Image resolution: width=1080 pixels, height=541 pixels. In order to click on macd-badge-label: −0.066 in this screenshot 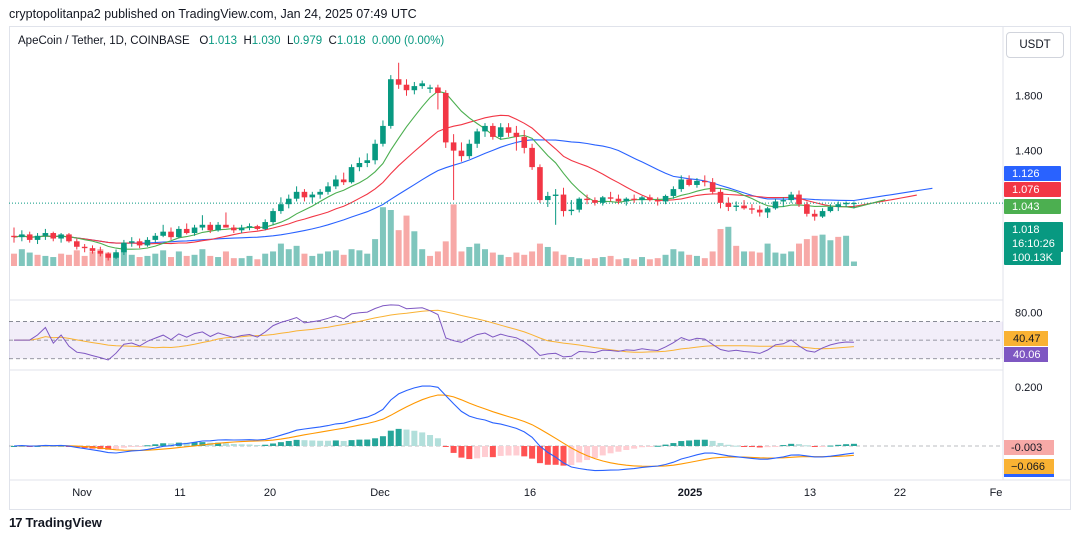, I will do `click(1028, 467)`.